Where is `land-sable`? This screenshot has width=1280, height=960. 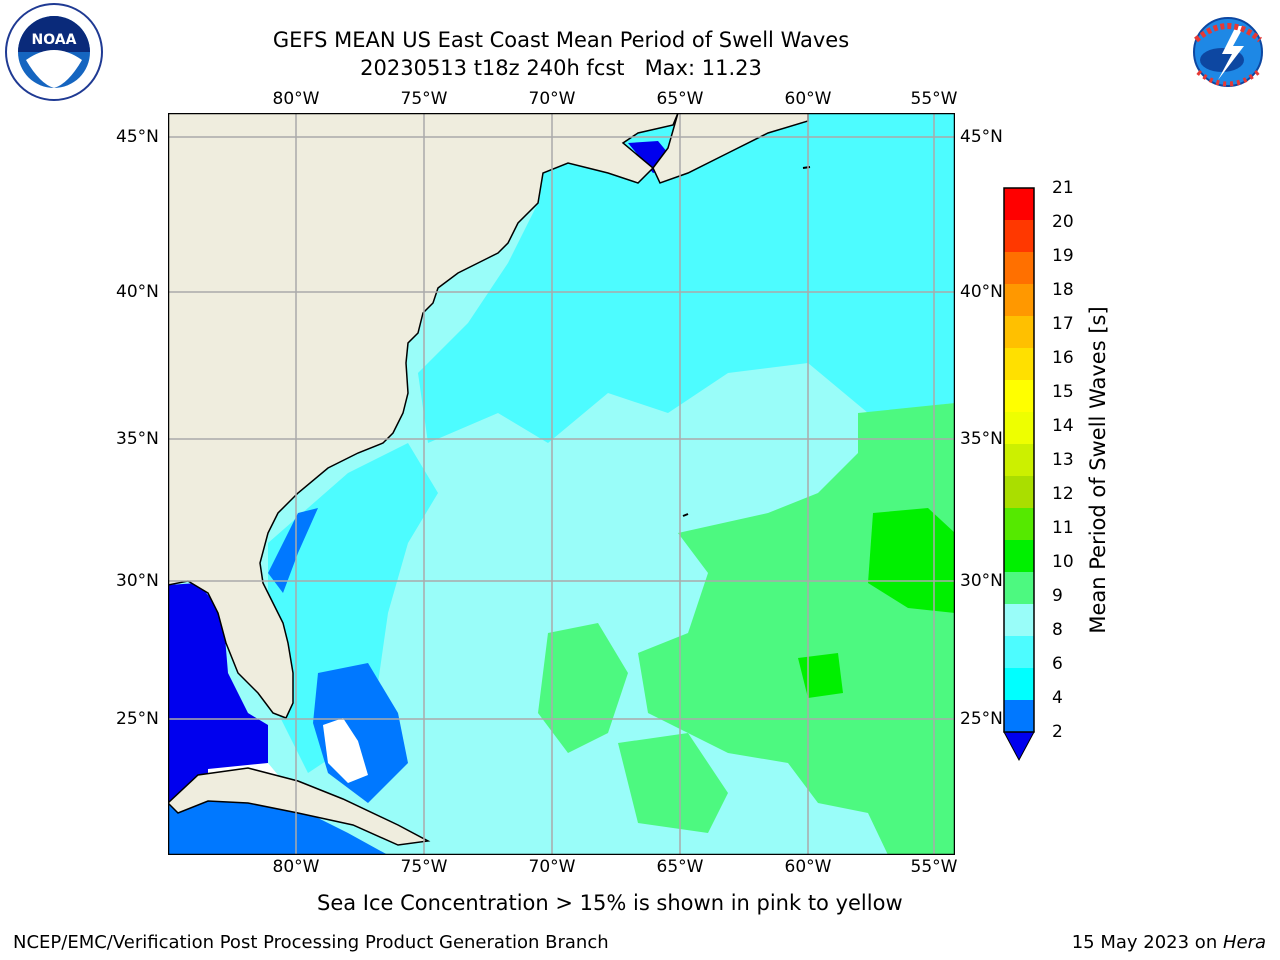 land-sable is located at coordinates (806, 167).